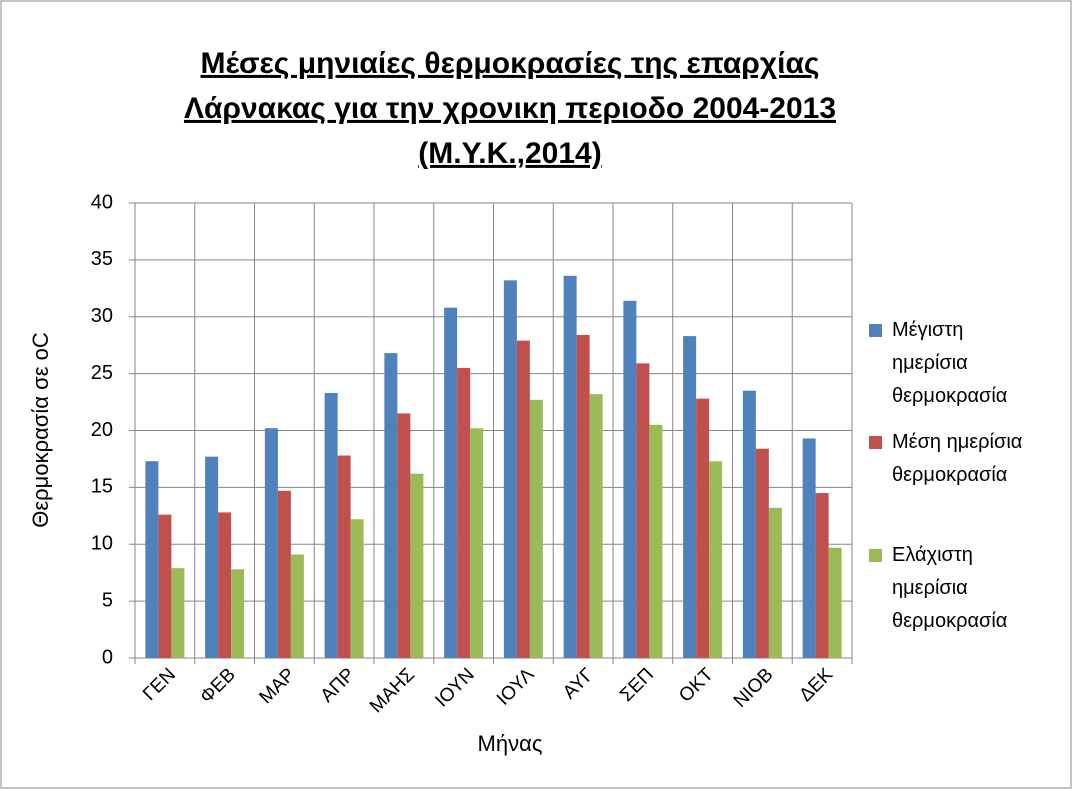 The height and width of the screenshot is (790, 1073). Describe the element at coordinates (102, 544) in the screenshot. I see `y-tick-label: 10` at that location.